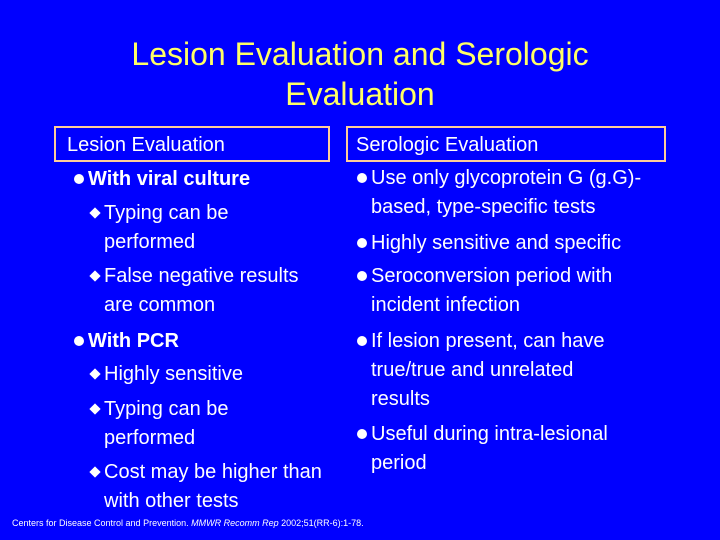  I want to click on list-item: are common, so click(160, 305).